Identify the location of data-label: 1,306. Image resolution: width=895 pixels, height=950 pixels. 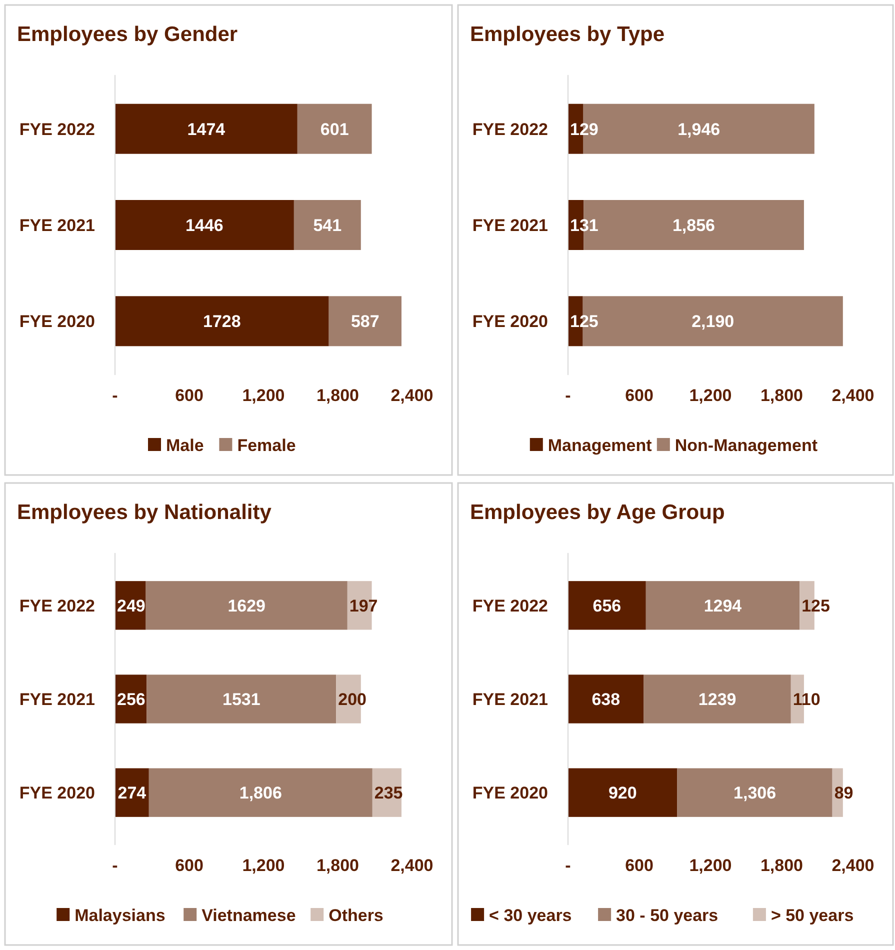
(755, 793).